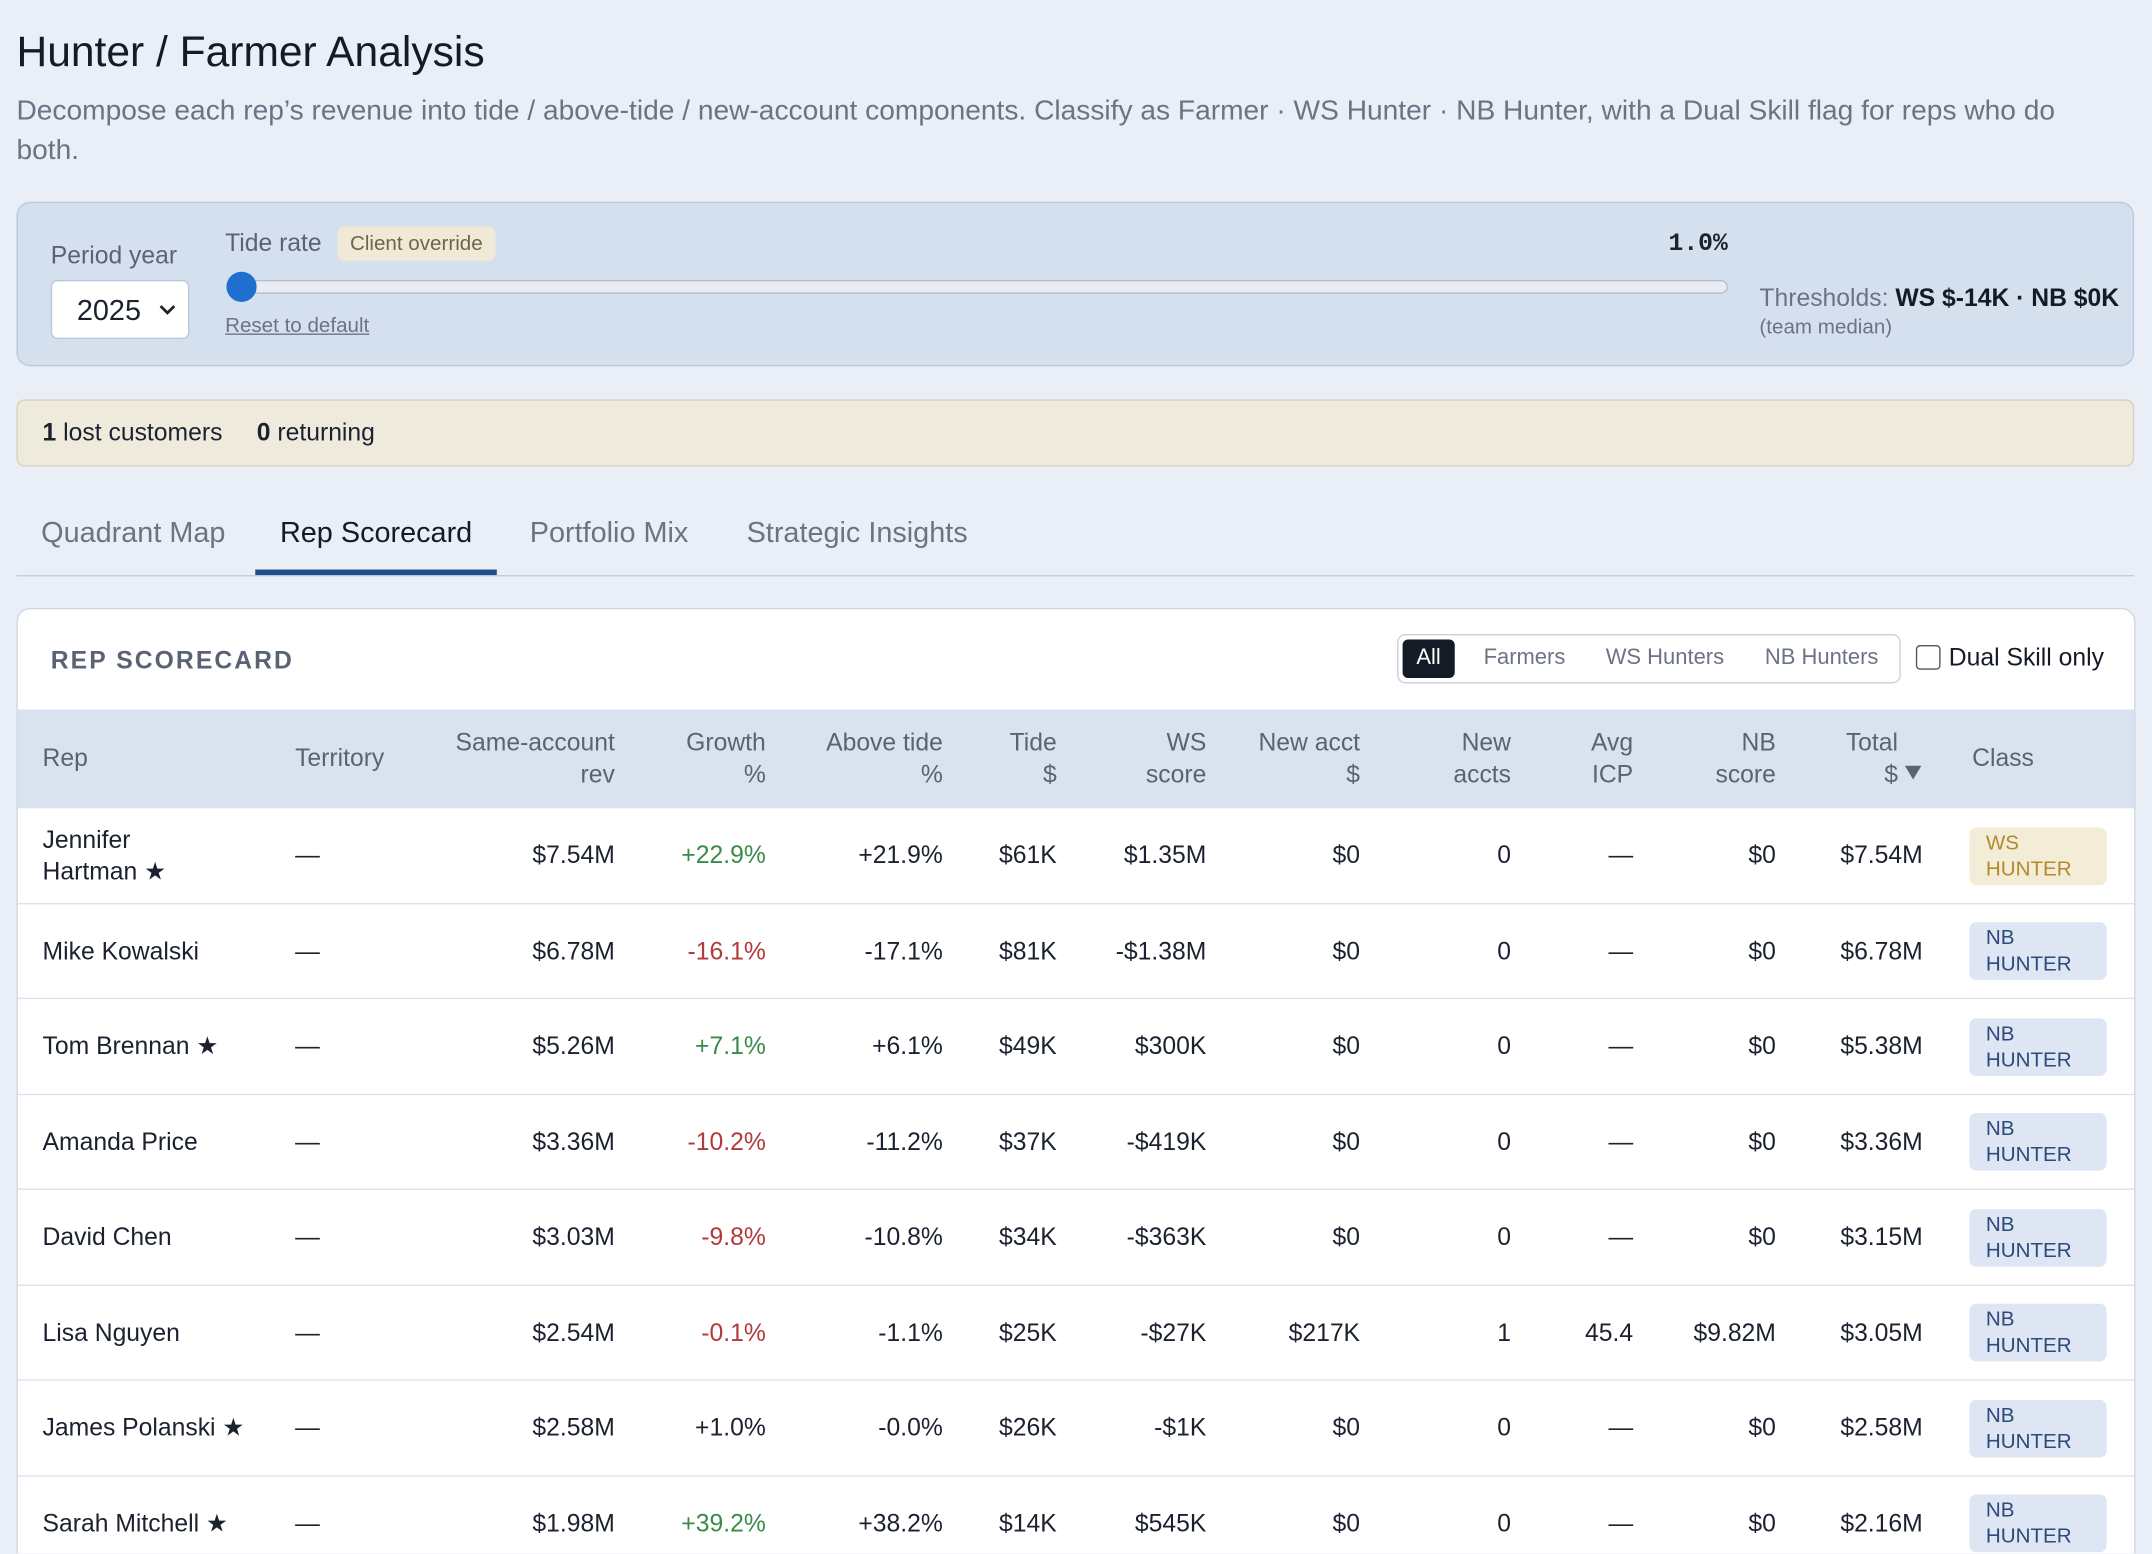  Describe the element at coordinates (263, 432) in the screenshot. I see `returning-count: 0` at that location.